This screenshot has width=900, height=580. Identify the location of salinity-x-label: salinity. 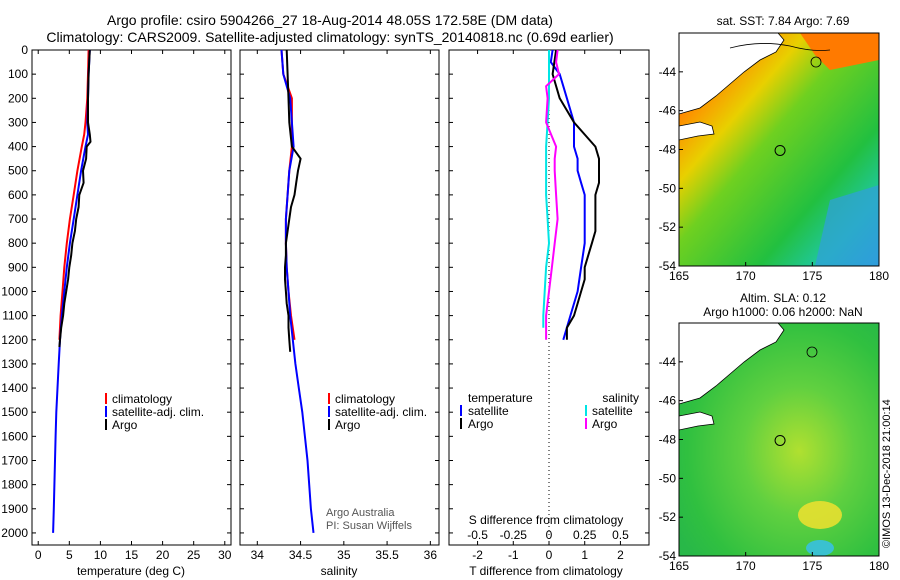
(339, 571).